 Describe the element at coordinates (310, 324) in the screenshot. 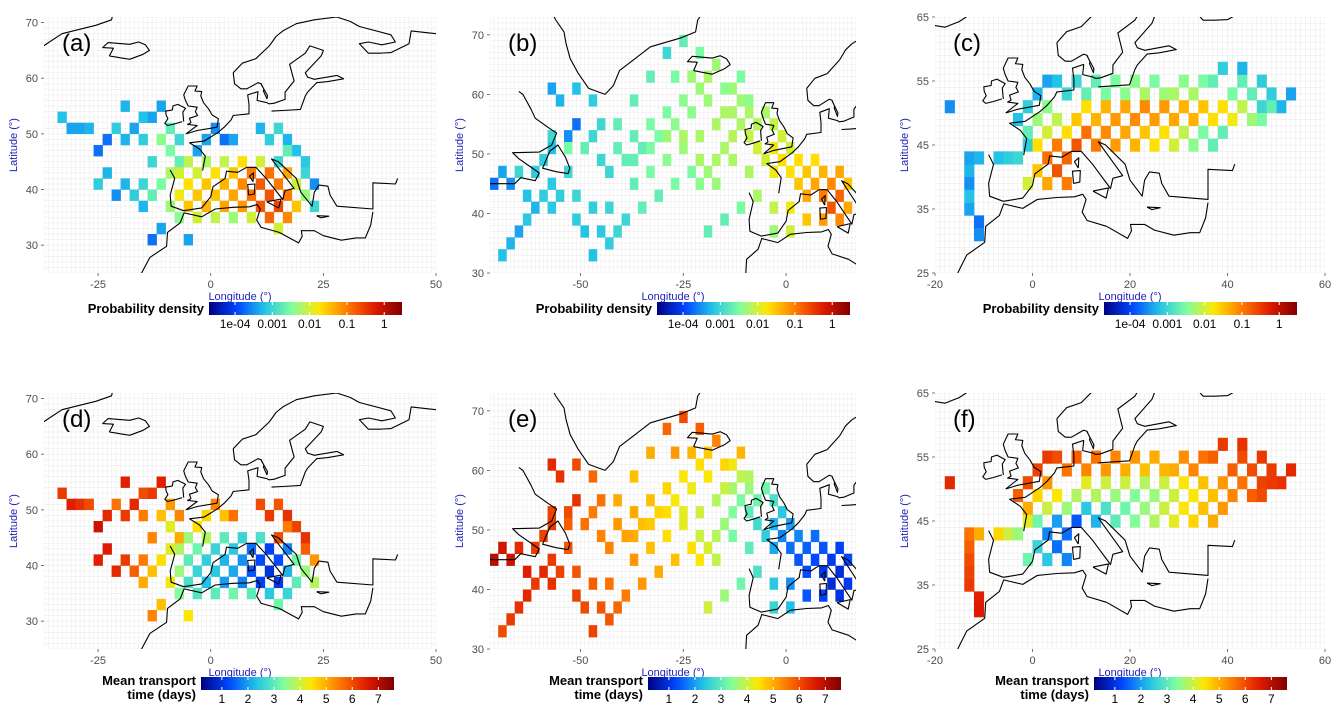

I see `colorbar-tick-label: 0.01` at that location.